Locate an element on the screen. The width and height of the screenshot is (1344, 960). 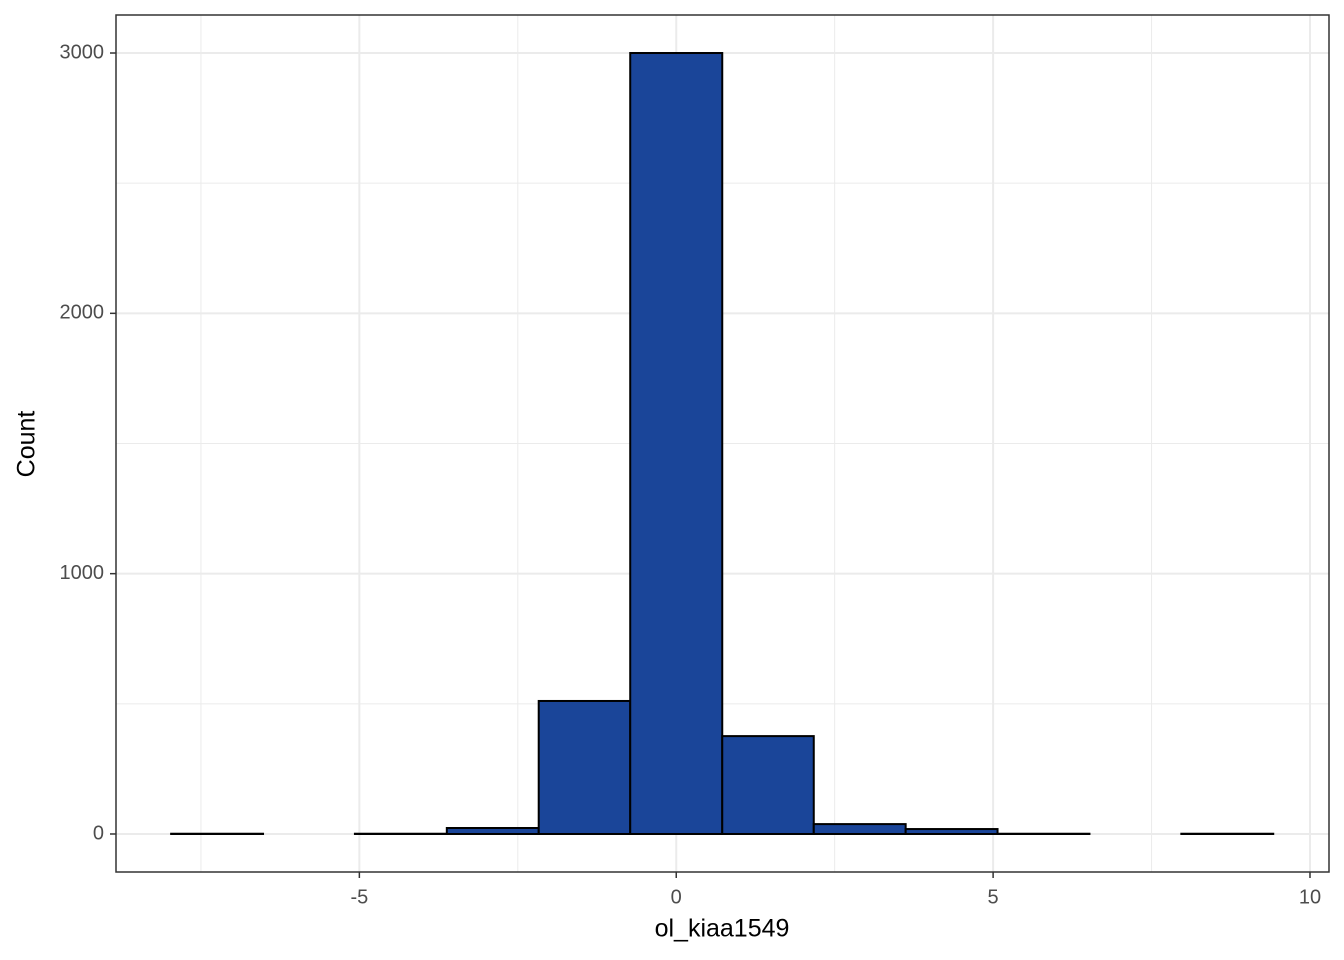
y-tick-label: 0 is located at coordinates (98, 833).